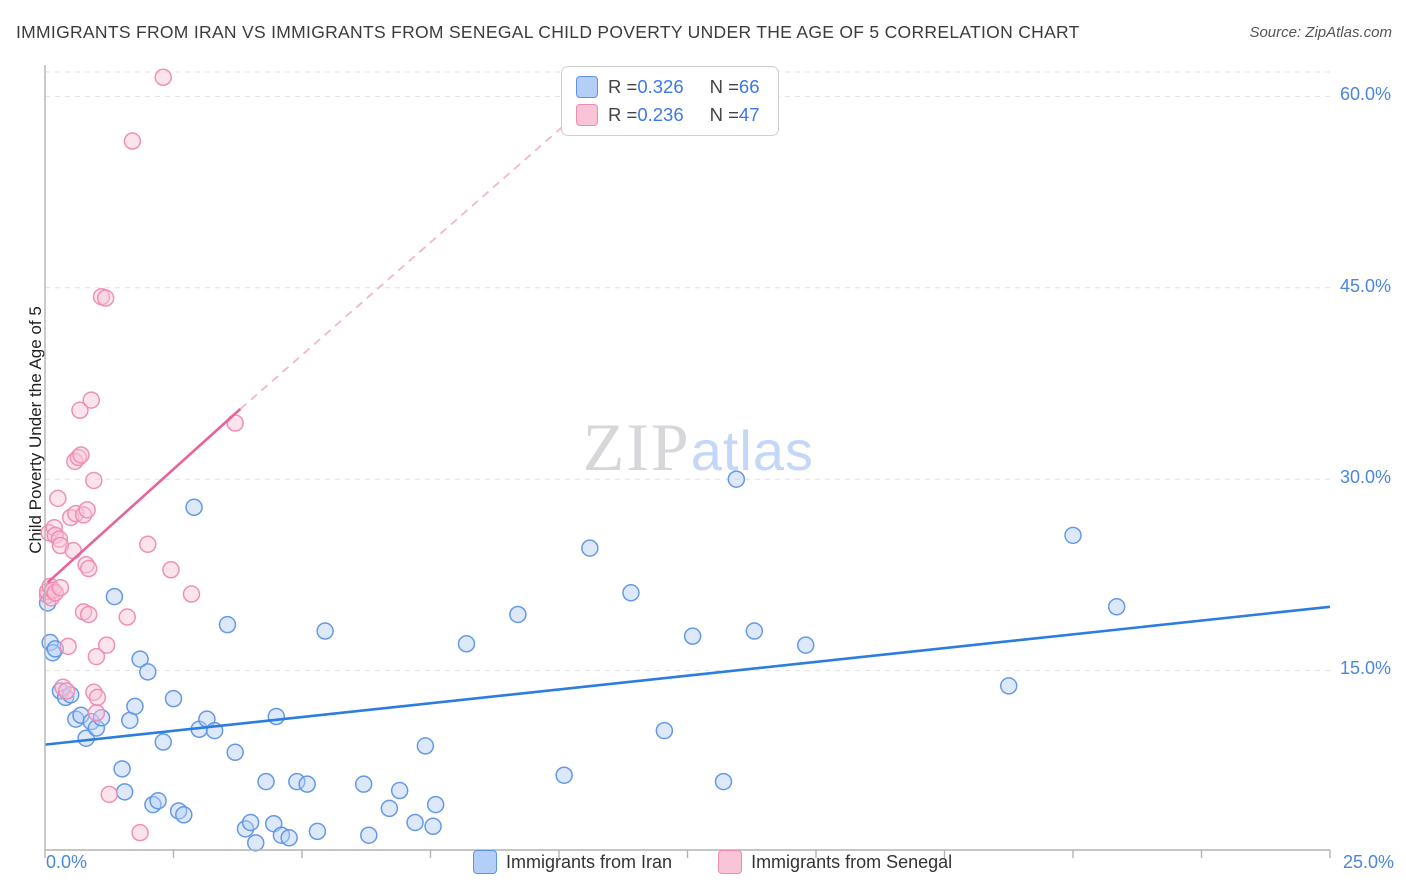 This screenshot has width=1406, height=892. Describe the element at coordinates (1368, 862) in the screenshot. I see `x-tick-max: 25.0%` at that location.